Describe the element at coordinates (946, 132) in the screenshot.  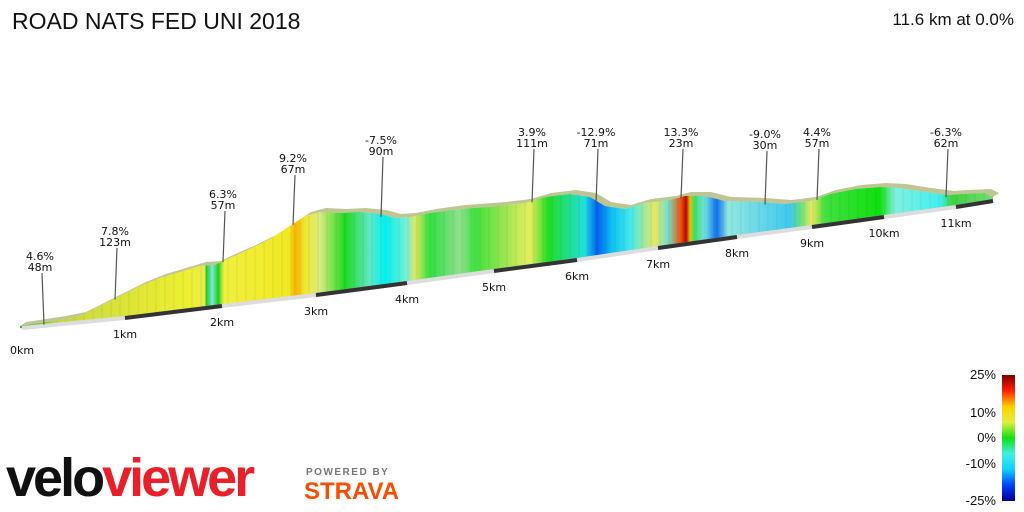
I see `annotation-grade: -6.3%` at that location.